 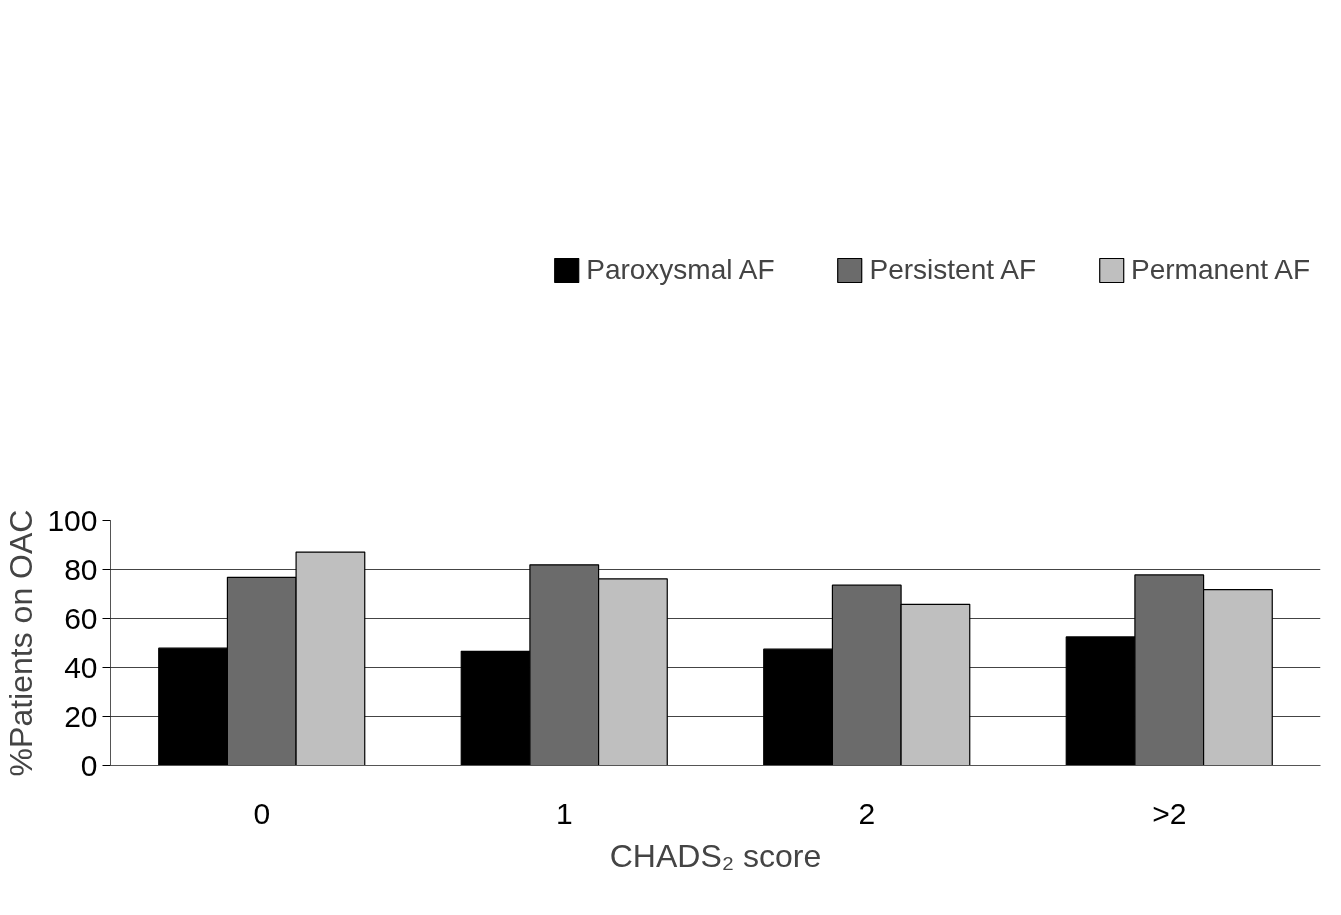 I want to click on x-tick-label: >2, so click(x=1169, y=813).